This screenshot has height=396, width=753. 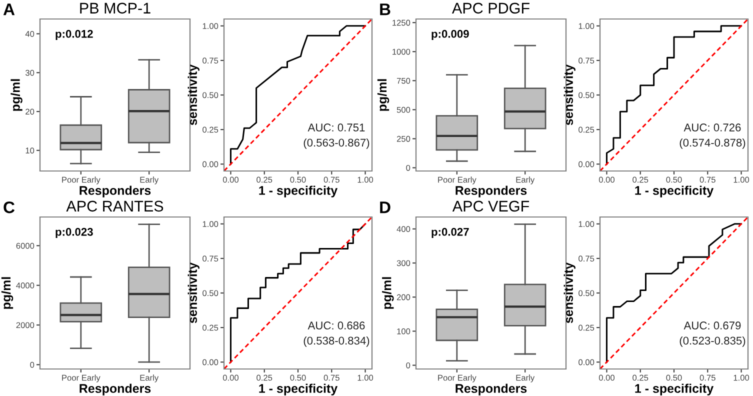 I want to click on y-tick-label: 200, so click(x=403, y=297).